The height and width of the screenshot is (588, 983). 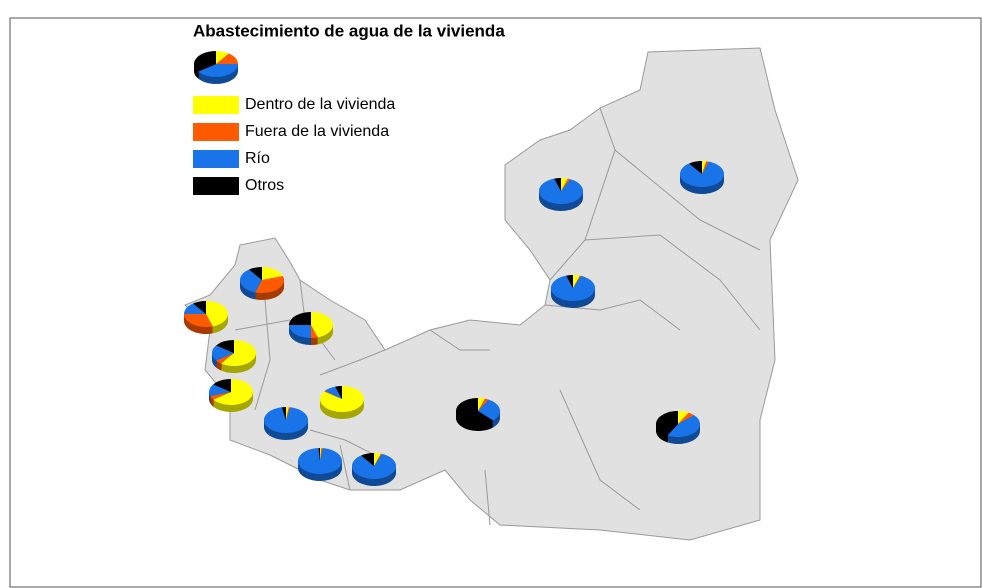 What do you see at coordinates (257, 158) in the screenshot?
I see `legend-label: Río` at bounding box center [257, 158].